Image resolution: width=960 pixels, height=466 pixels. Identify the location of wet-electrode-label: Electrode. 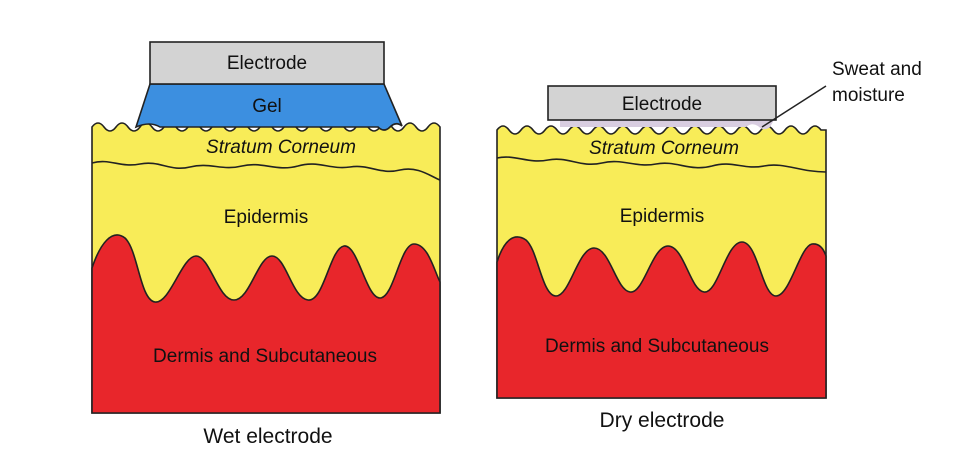
(267, 63).